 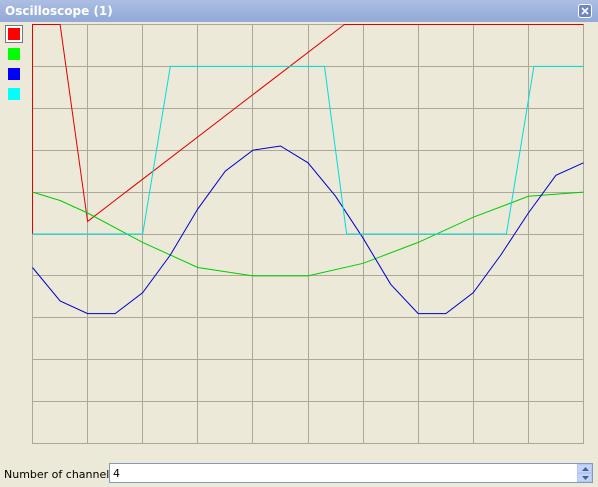 I want to click on channel-2-swatch, so click(x=14, y=54).